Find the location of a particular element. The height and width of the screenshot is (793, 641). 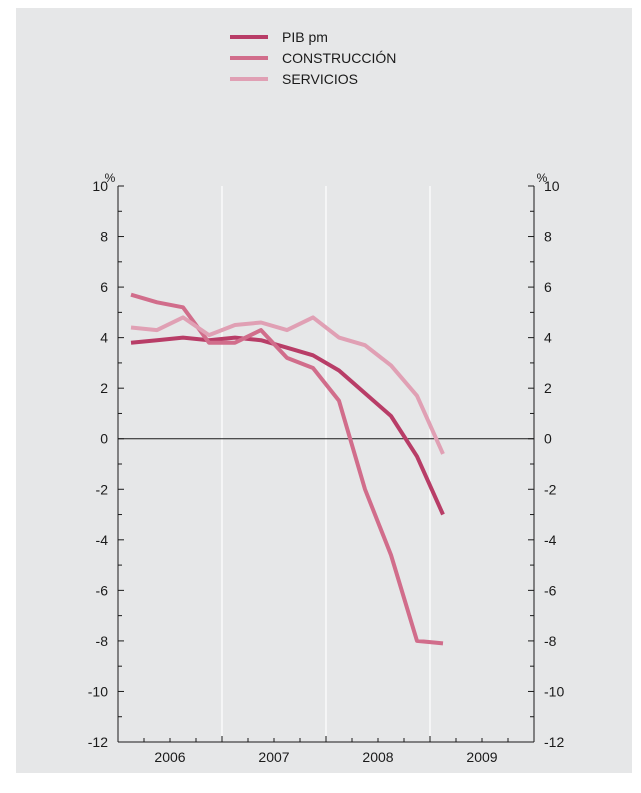

y-tick-label-right: 0 is located at coordinates (548, 439).